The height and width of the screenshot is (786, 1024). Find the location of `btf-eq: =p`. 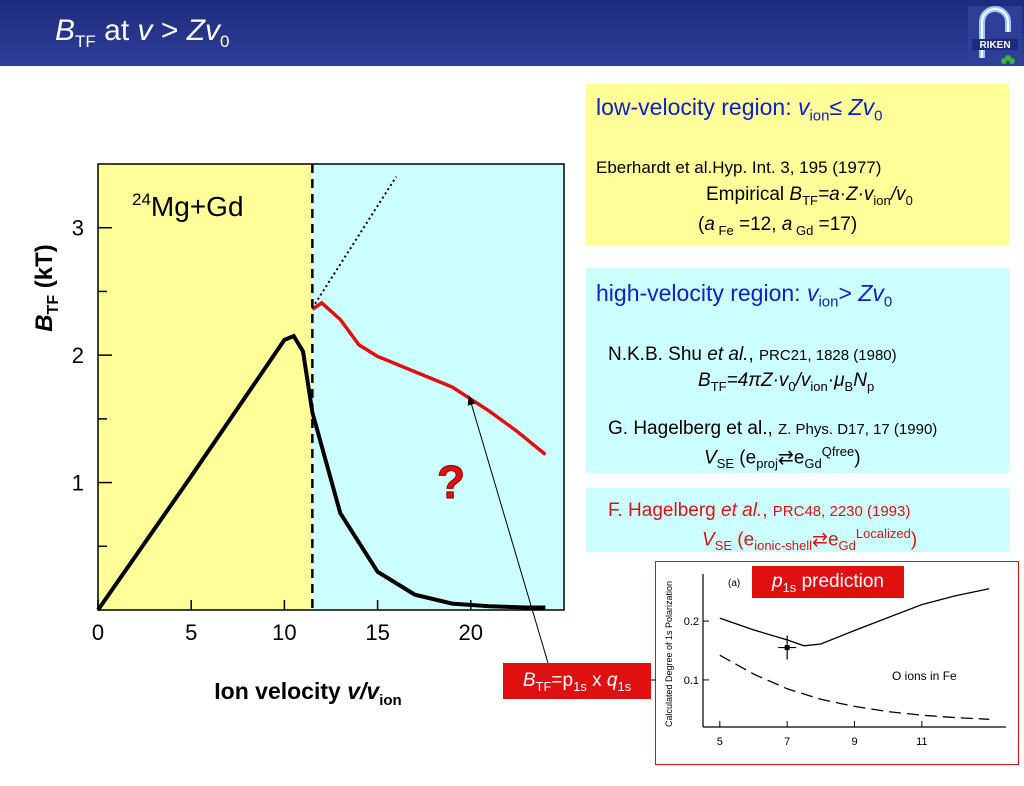

btf-eq: =p is located at coordinates (562, 680).